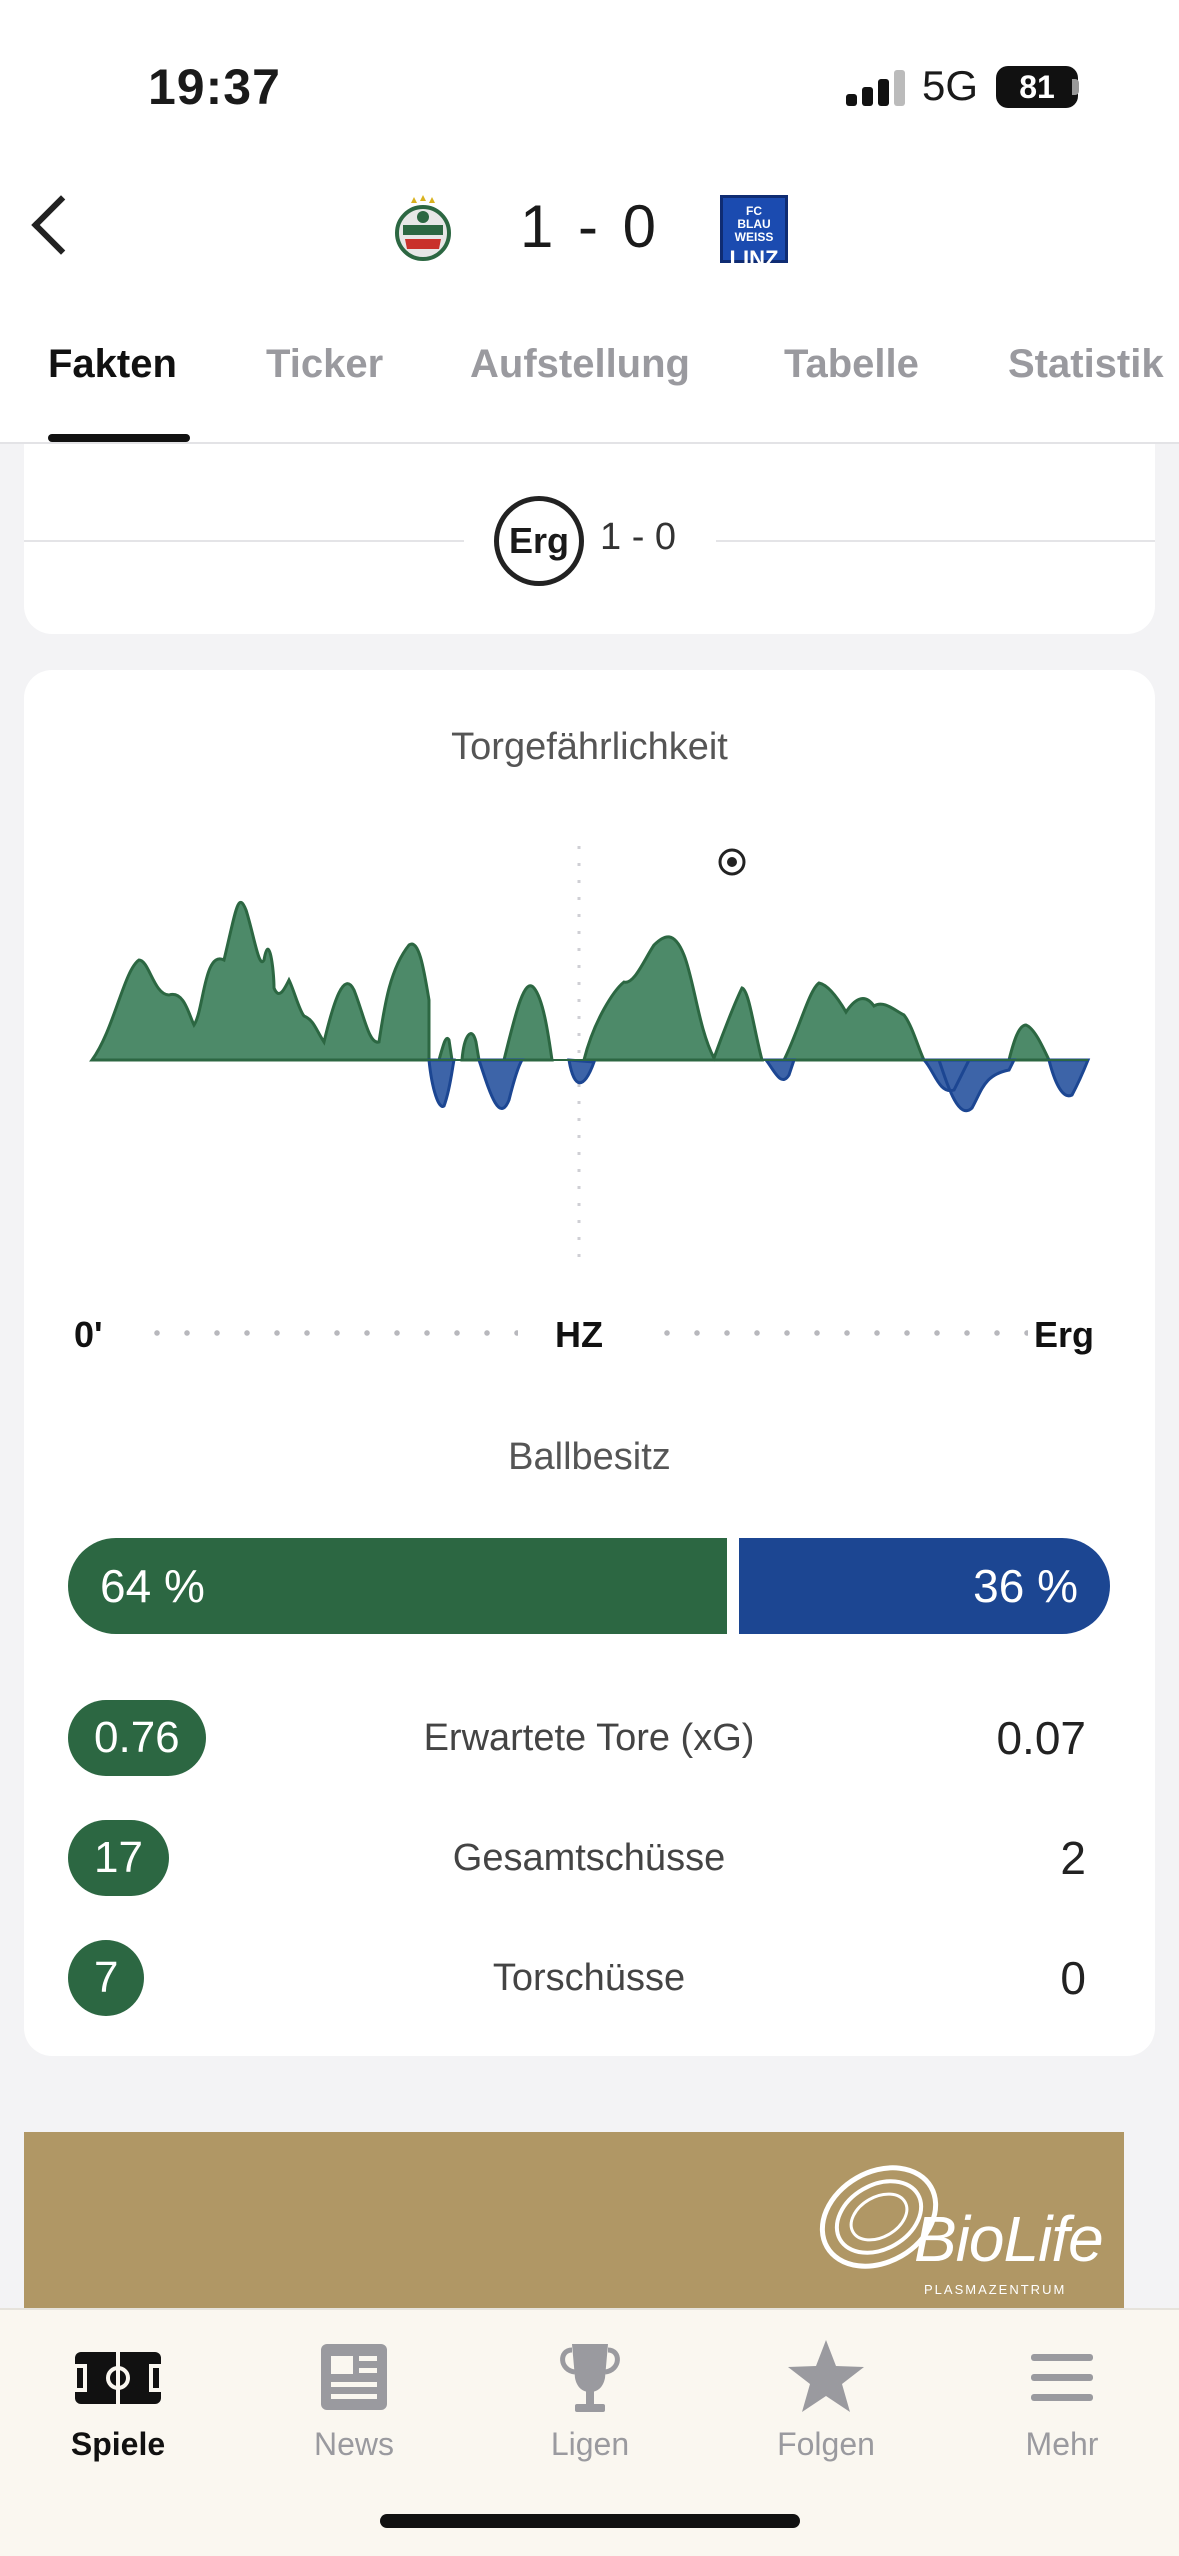  Describe the element at coordinates (950, 85) in the screenshot. I see `network-type: 5G` at that location.